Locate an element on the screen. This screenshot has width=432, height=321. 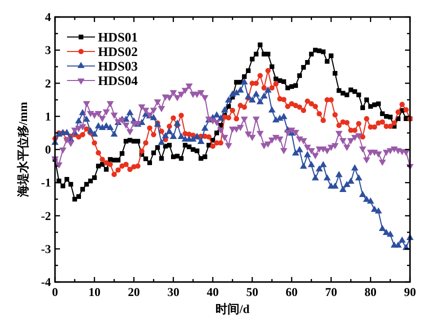
y-tick-label: -1 is located at coordinates (46, 183).